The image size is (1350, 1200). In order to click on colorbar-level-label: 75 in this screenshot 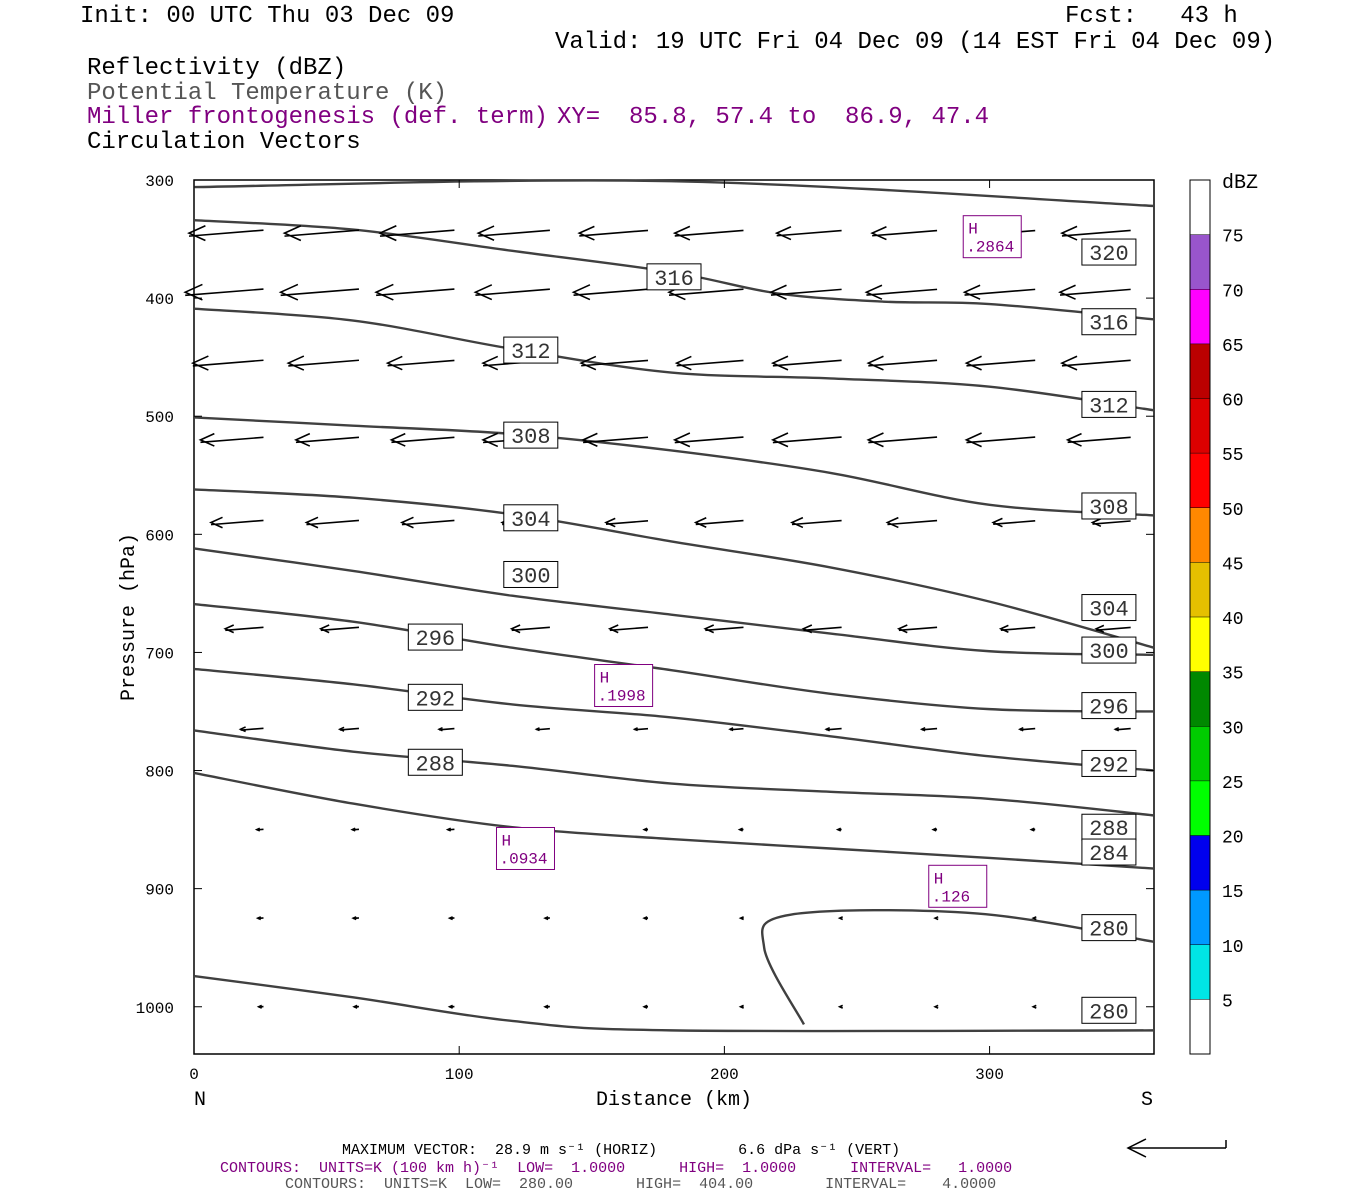, I will do `click(1233, 238)`.